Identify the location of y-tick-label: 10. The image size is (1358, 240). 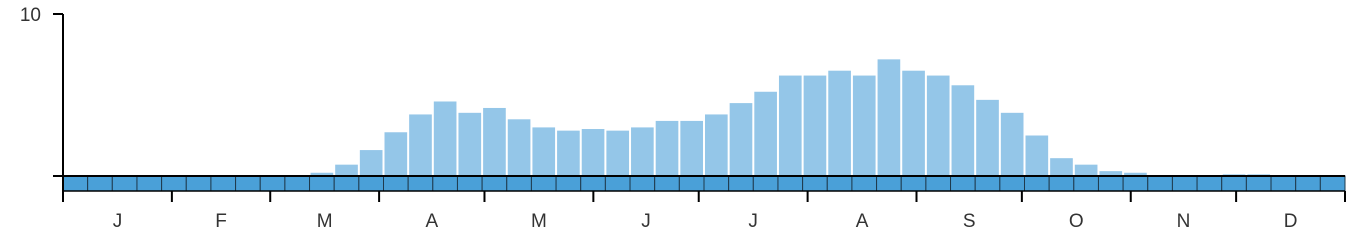
(30, 15).